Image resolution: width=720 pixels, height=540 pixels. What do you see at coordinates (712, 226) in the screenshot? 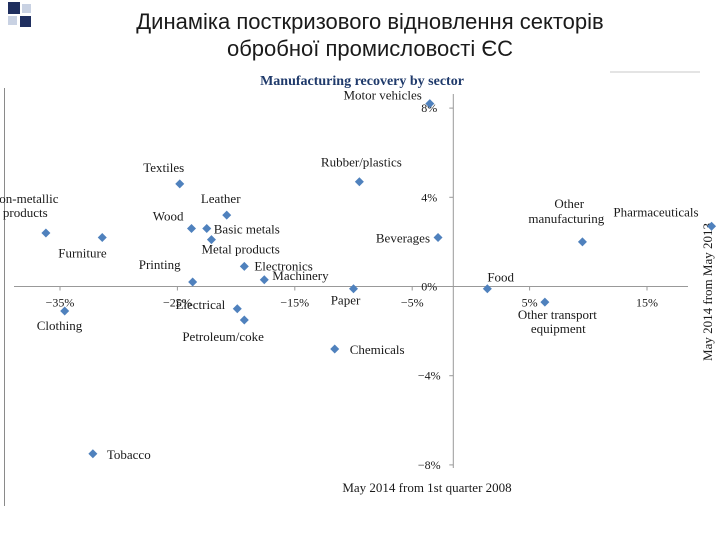
I see `data-point-pharmaceuticals` at bounding box center [712, 226].